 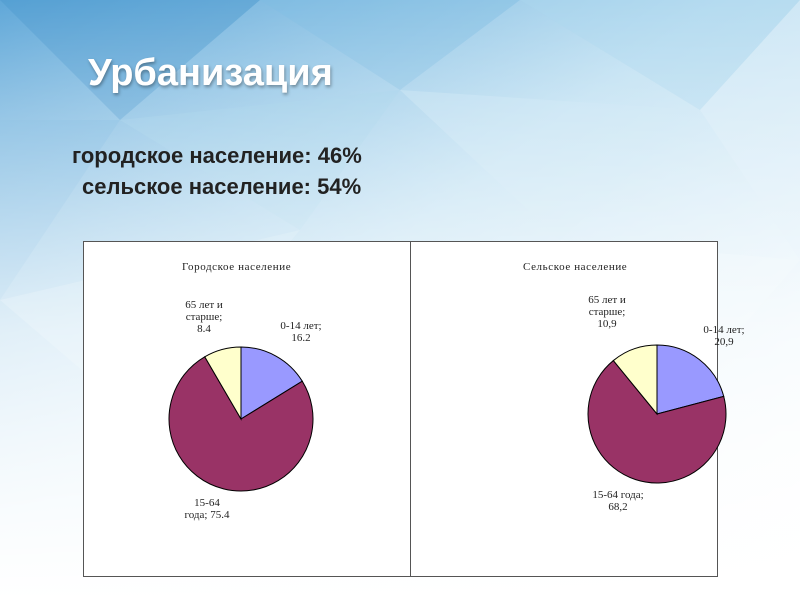 I want to click on urban-slice-label-1: 0-14 лет; 16.2, so click(x=300, y=332).